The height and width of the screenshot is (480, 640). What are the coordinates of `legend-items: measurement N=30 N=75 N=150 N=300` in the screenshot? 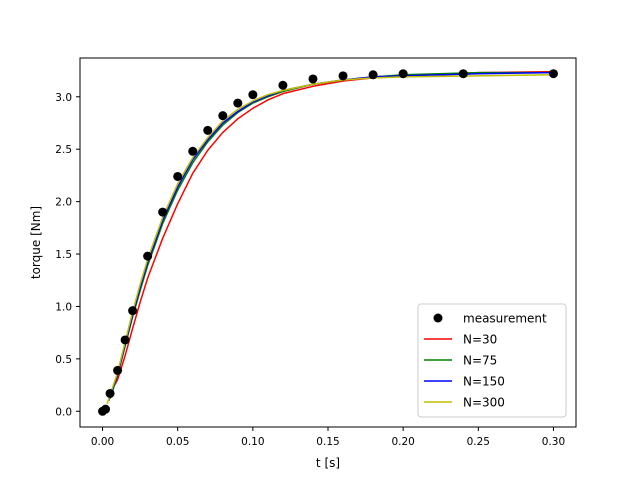 It's located at (485, 361).